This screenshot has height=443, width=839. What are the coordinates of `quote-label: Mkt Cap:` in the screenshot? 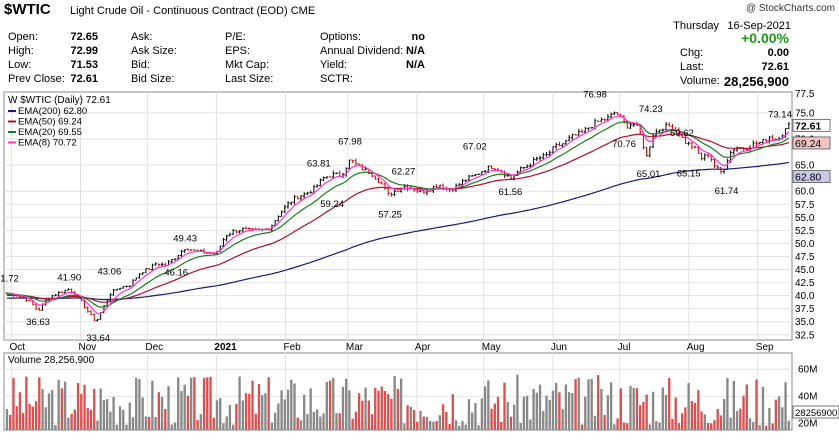 It's located at (247, 65).